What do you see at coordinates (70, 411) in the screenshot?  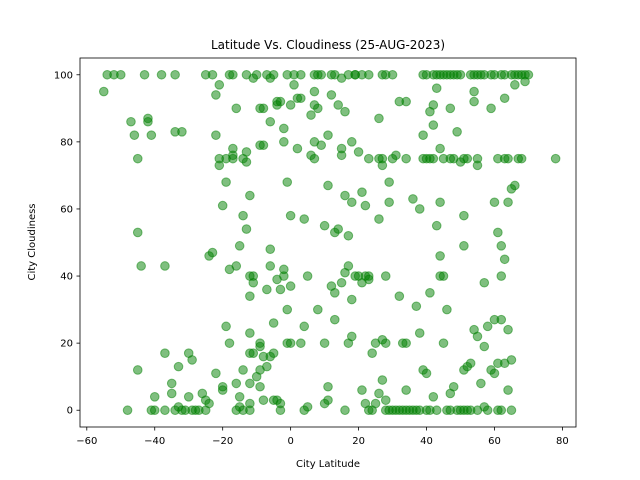 I see `y-tick-label: 0` at bounding box center [70, 411].